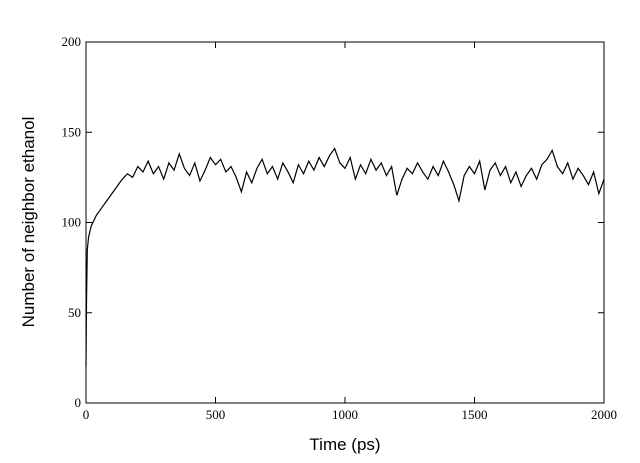 This screenshot has height=463, width=640. What do you see at coordinates (344, 444) in the screenshot?
I see `x-axis-title: Time (ps)` at bounding box center [344, 444].